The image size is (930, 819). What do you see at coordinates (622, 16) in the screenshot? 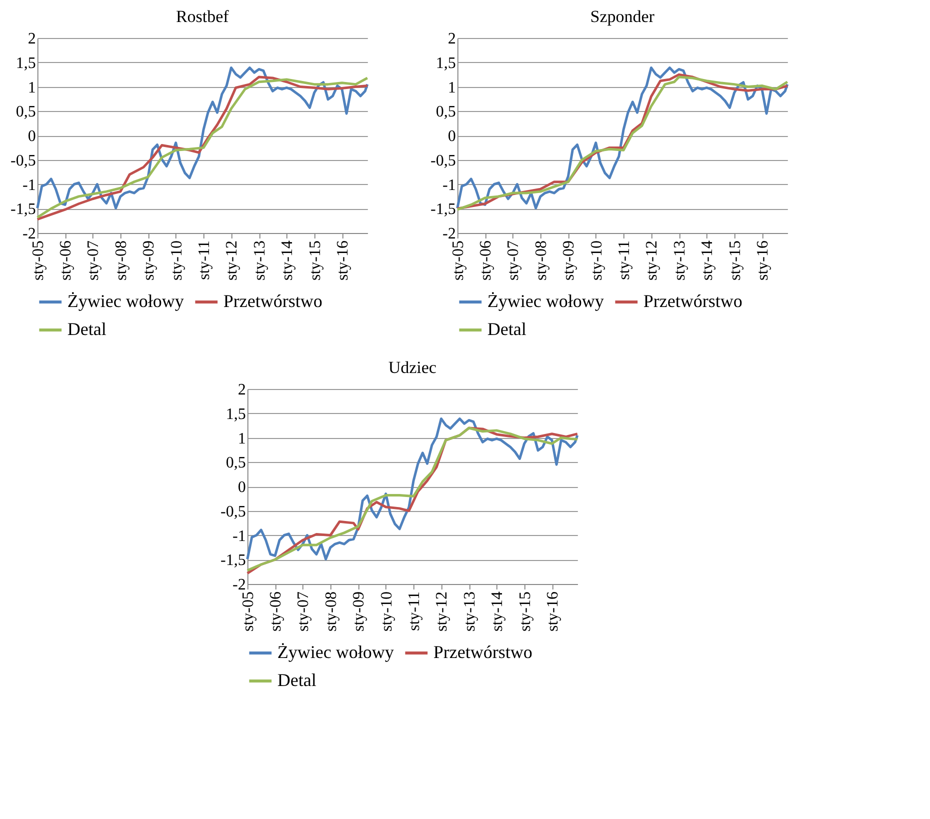
I see `chart-title: Szponder` at bounding box center [622, 16].